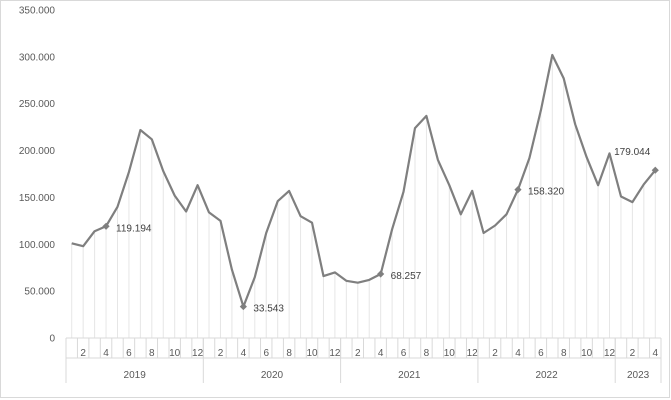 The width and height of the screenshot is (671, 400). Describe the element at coordinates (406, 276) in the screenshot. I see `data-label: 68.257` at that location.